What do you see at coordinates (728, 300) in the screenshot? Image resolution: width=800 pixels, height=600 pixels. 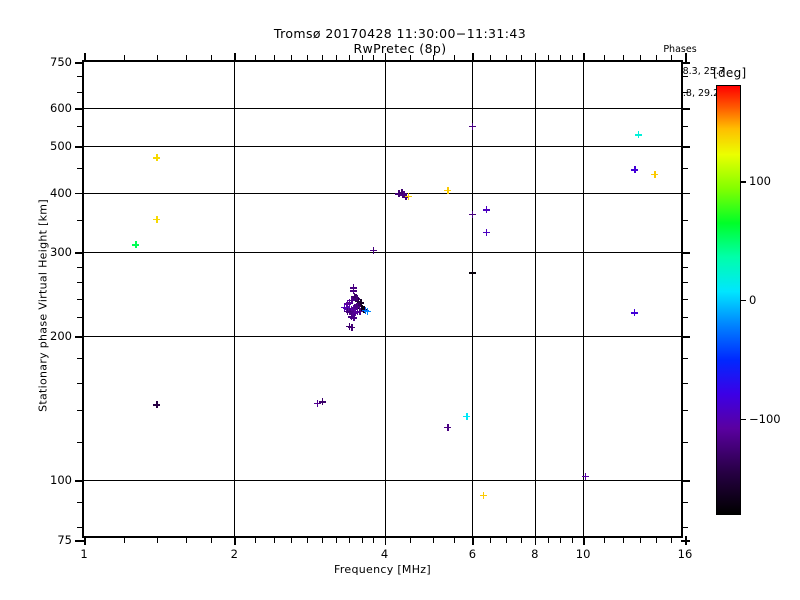 I see `colorbar-gradient` at bounding box center [728, 300].